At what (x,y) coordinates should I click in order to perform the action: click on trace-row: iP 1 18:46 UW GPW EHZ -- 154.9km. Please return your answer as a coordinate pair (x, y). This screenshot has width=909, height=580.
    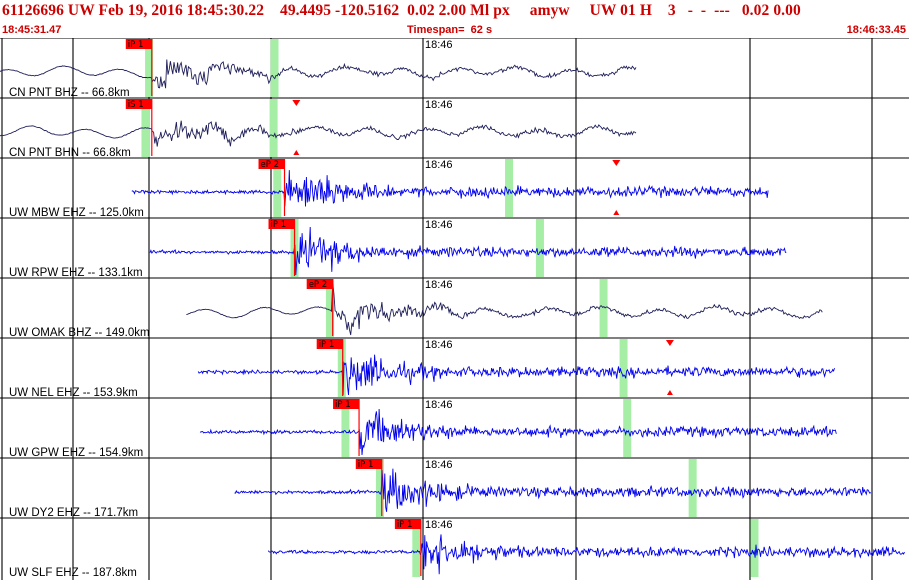
    Looking at the image, I should click on (454, 428).